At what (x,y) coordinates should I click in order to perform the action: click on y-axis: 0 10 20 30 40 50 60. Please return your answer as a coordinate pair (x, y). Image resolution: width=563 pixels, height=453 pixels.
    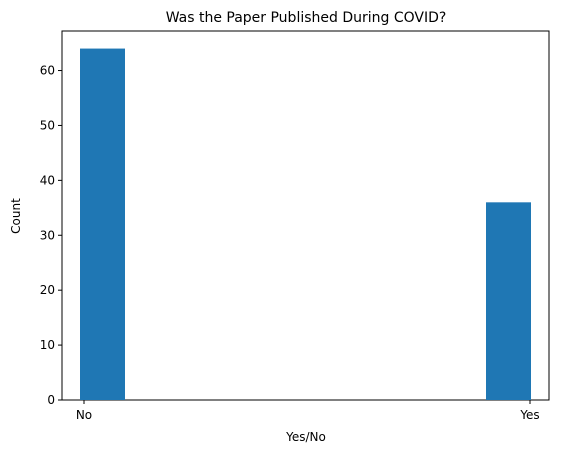
    Looking at the image, I should click on (51, 235).